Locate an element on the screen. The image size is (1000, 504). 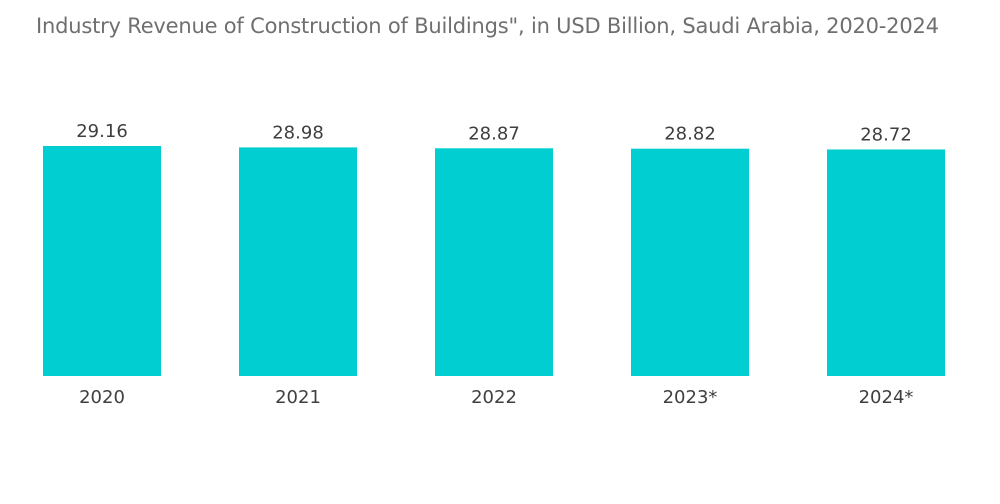
bar-2022 is located at coordinates (494, 262).